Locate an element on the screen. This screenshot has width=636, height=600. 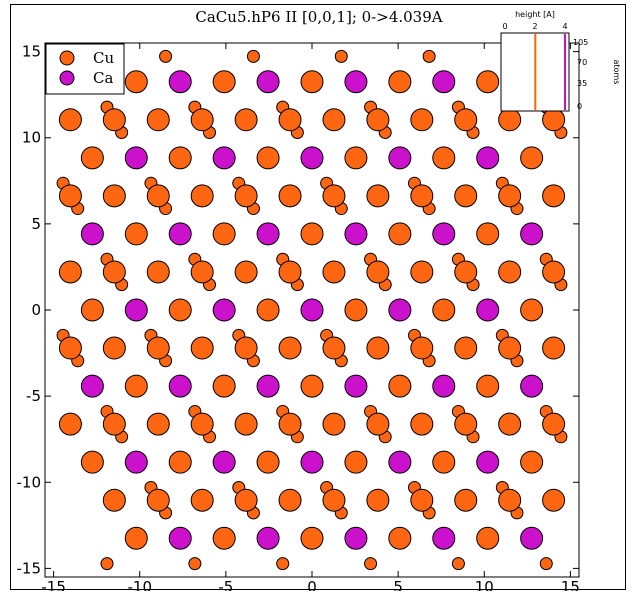
y-tick-label: 5 is located at coordinates (36, 224).